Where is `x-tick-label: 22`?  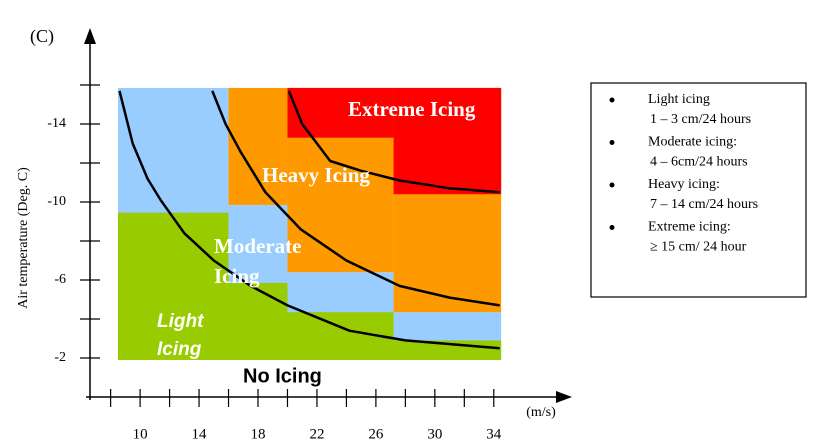 x-tick-label: 22 is located at coordinates (316, 434).